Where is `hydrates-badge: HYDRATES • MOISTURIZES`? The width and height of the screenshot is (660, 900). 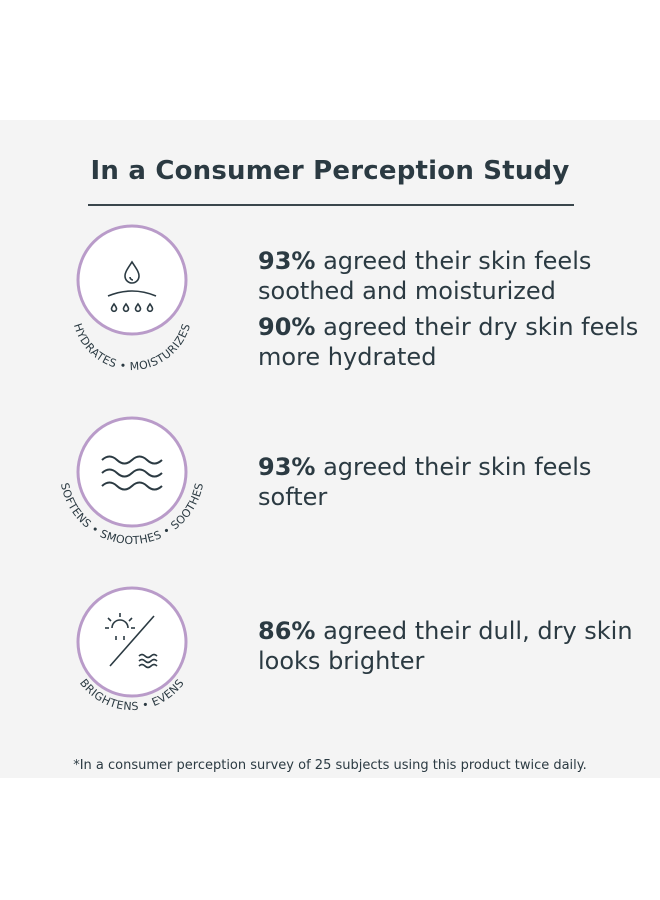
hydrates-badge: HYDRATES • MOISTURIZES is located at coordinates (132, 298).